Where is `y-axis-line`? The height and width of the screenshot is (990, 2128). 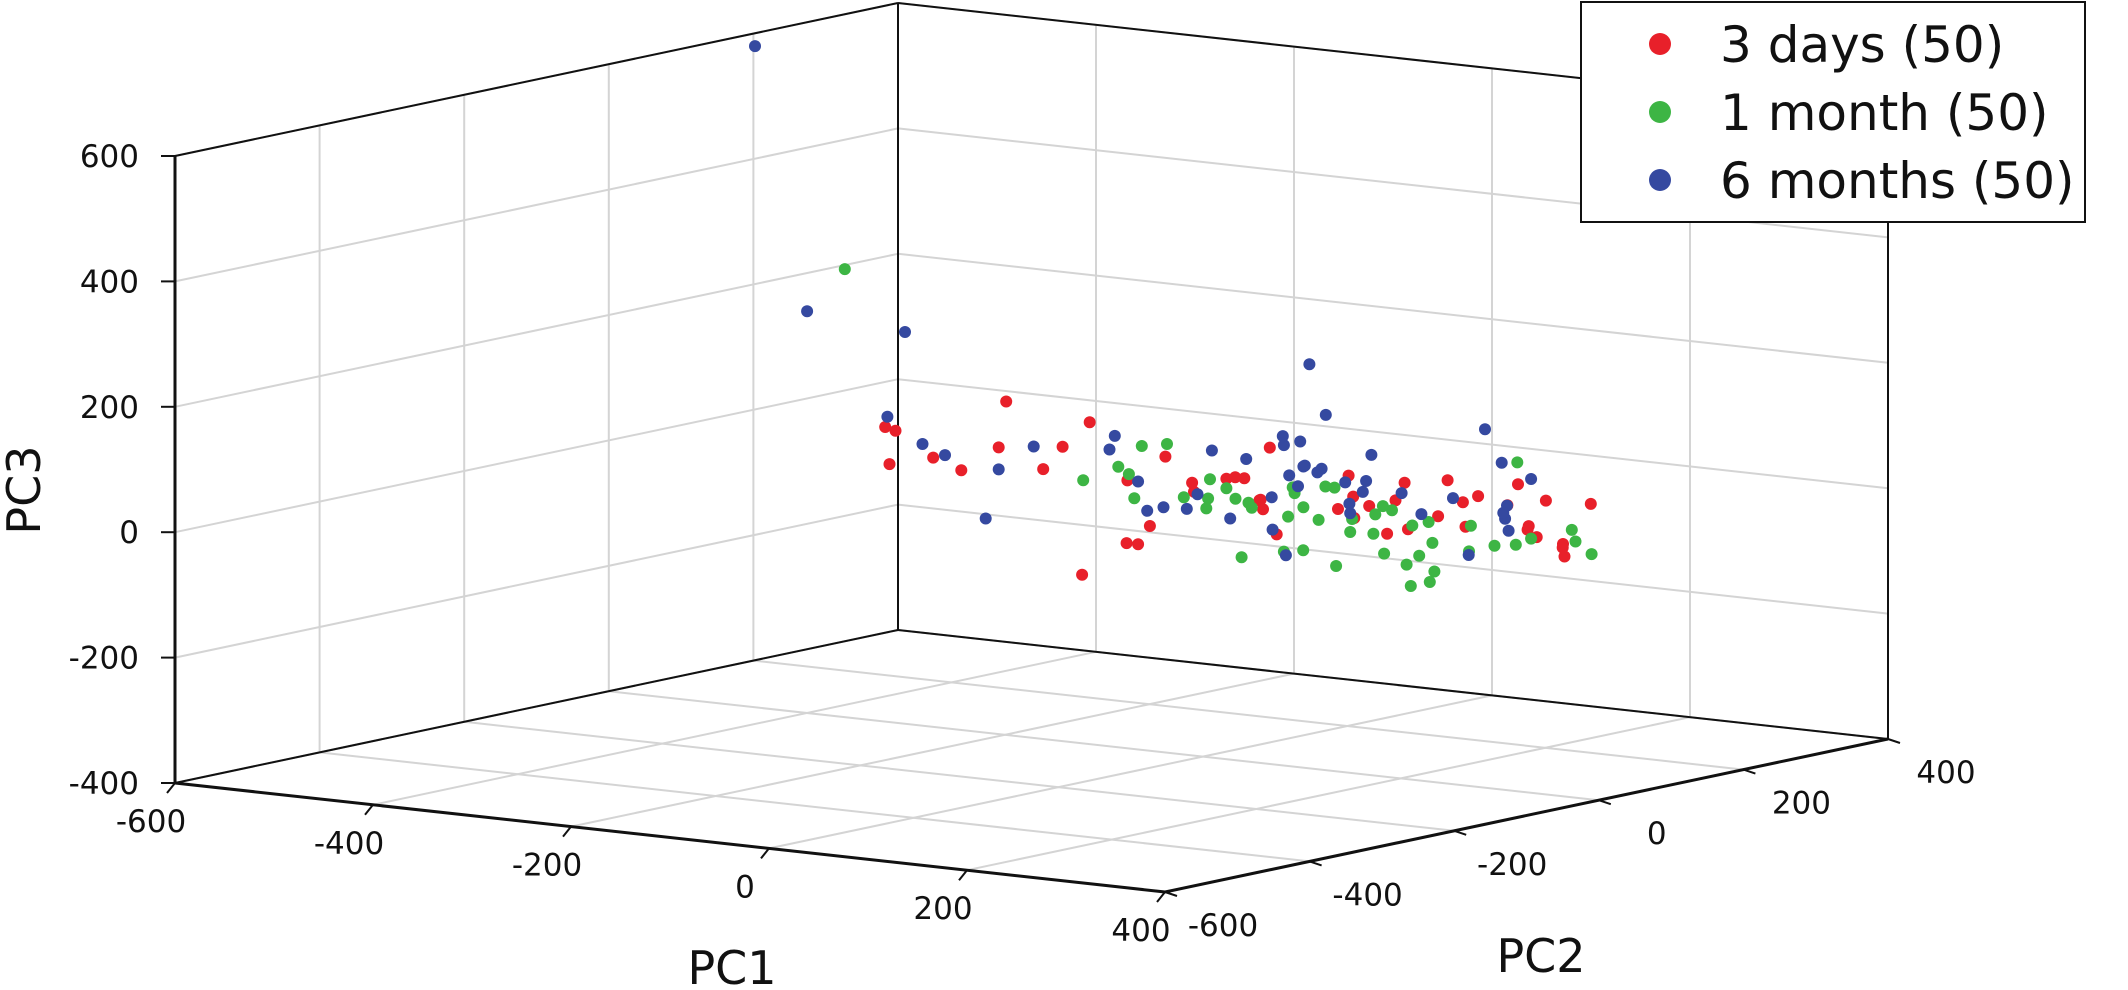
y-axis-line is located at coordinates (1526, 815).